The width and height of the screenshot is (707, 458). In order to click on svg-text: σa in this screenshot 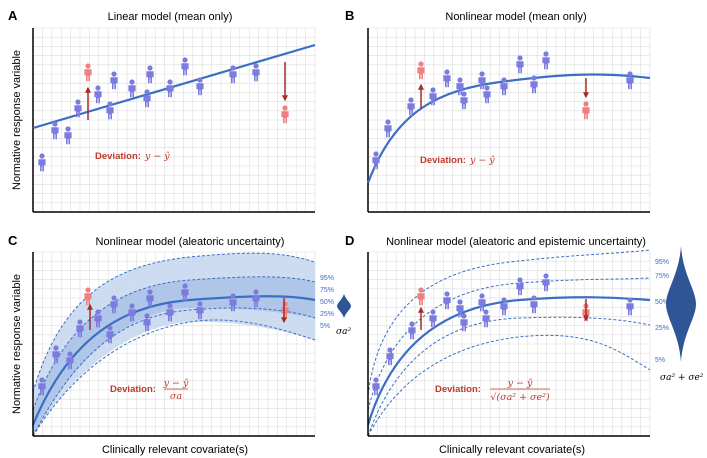, I will do `click(176, 396)`.